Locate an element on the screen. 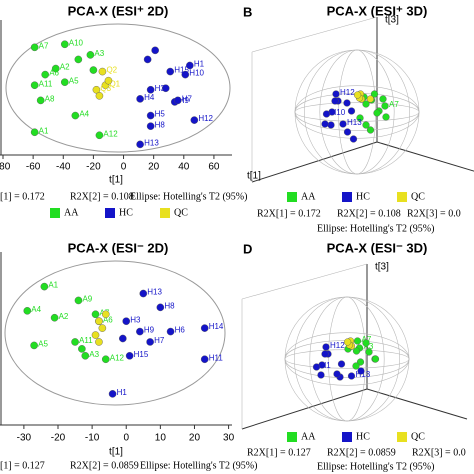  point-label: H9 is located at coordinates (184, 100).